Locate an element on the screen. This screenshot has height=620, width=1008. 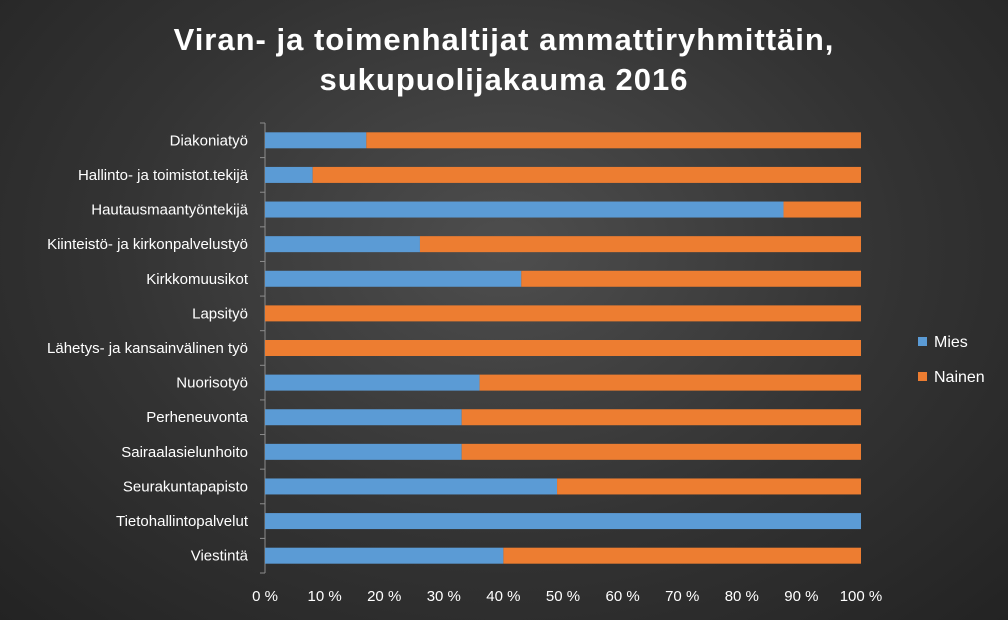
bar-nainen-seurakuntapapisto is located at coordinates (709, 486).